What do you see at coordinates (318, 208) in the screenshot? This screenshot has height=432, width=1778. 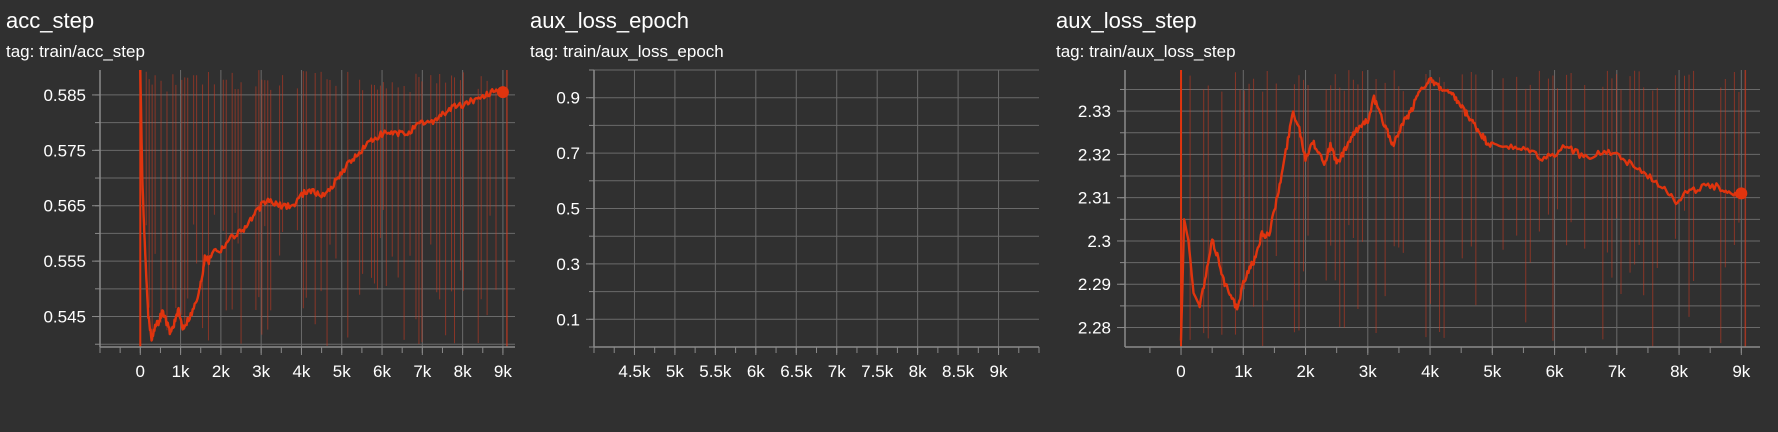 I see `raw-series` at bounding box center [318, 208].